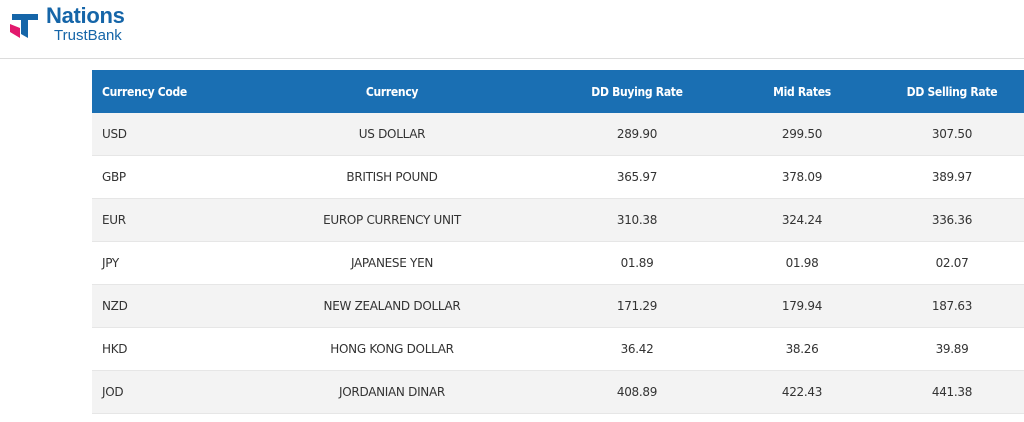  I want to click on cell-currency: EUROP CURRENCY UNIT, so click(392, 220).